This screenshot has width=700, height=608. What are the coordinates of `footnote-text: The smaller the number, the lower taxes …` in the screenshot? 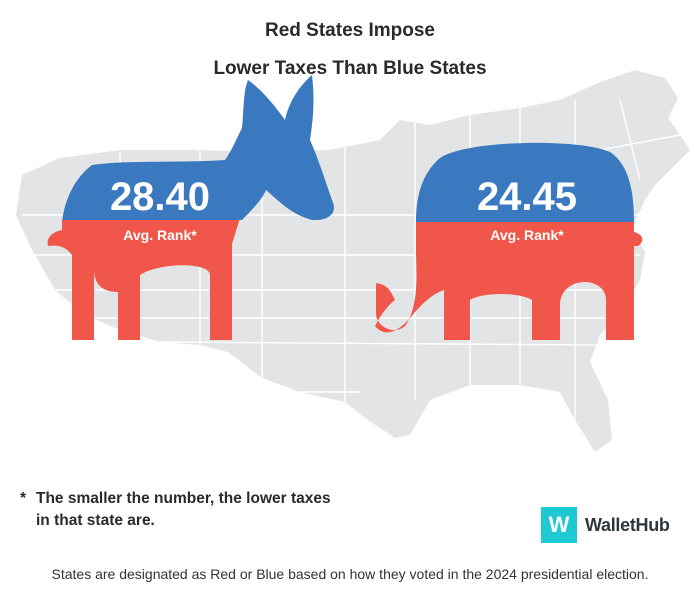 It's located at (183, 509).